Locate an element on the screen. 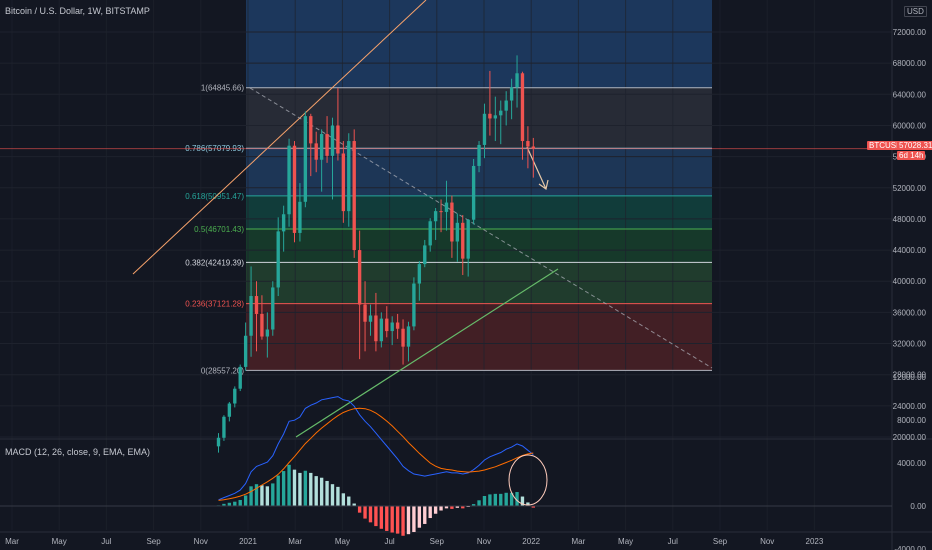 Image resolution: width=932 pixels, height=550 pixels. time-tick-label: 2023 is located at coordinates (815, 541).